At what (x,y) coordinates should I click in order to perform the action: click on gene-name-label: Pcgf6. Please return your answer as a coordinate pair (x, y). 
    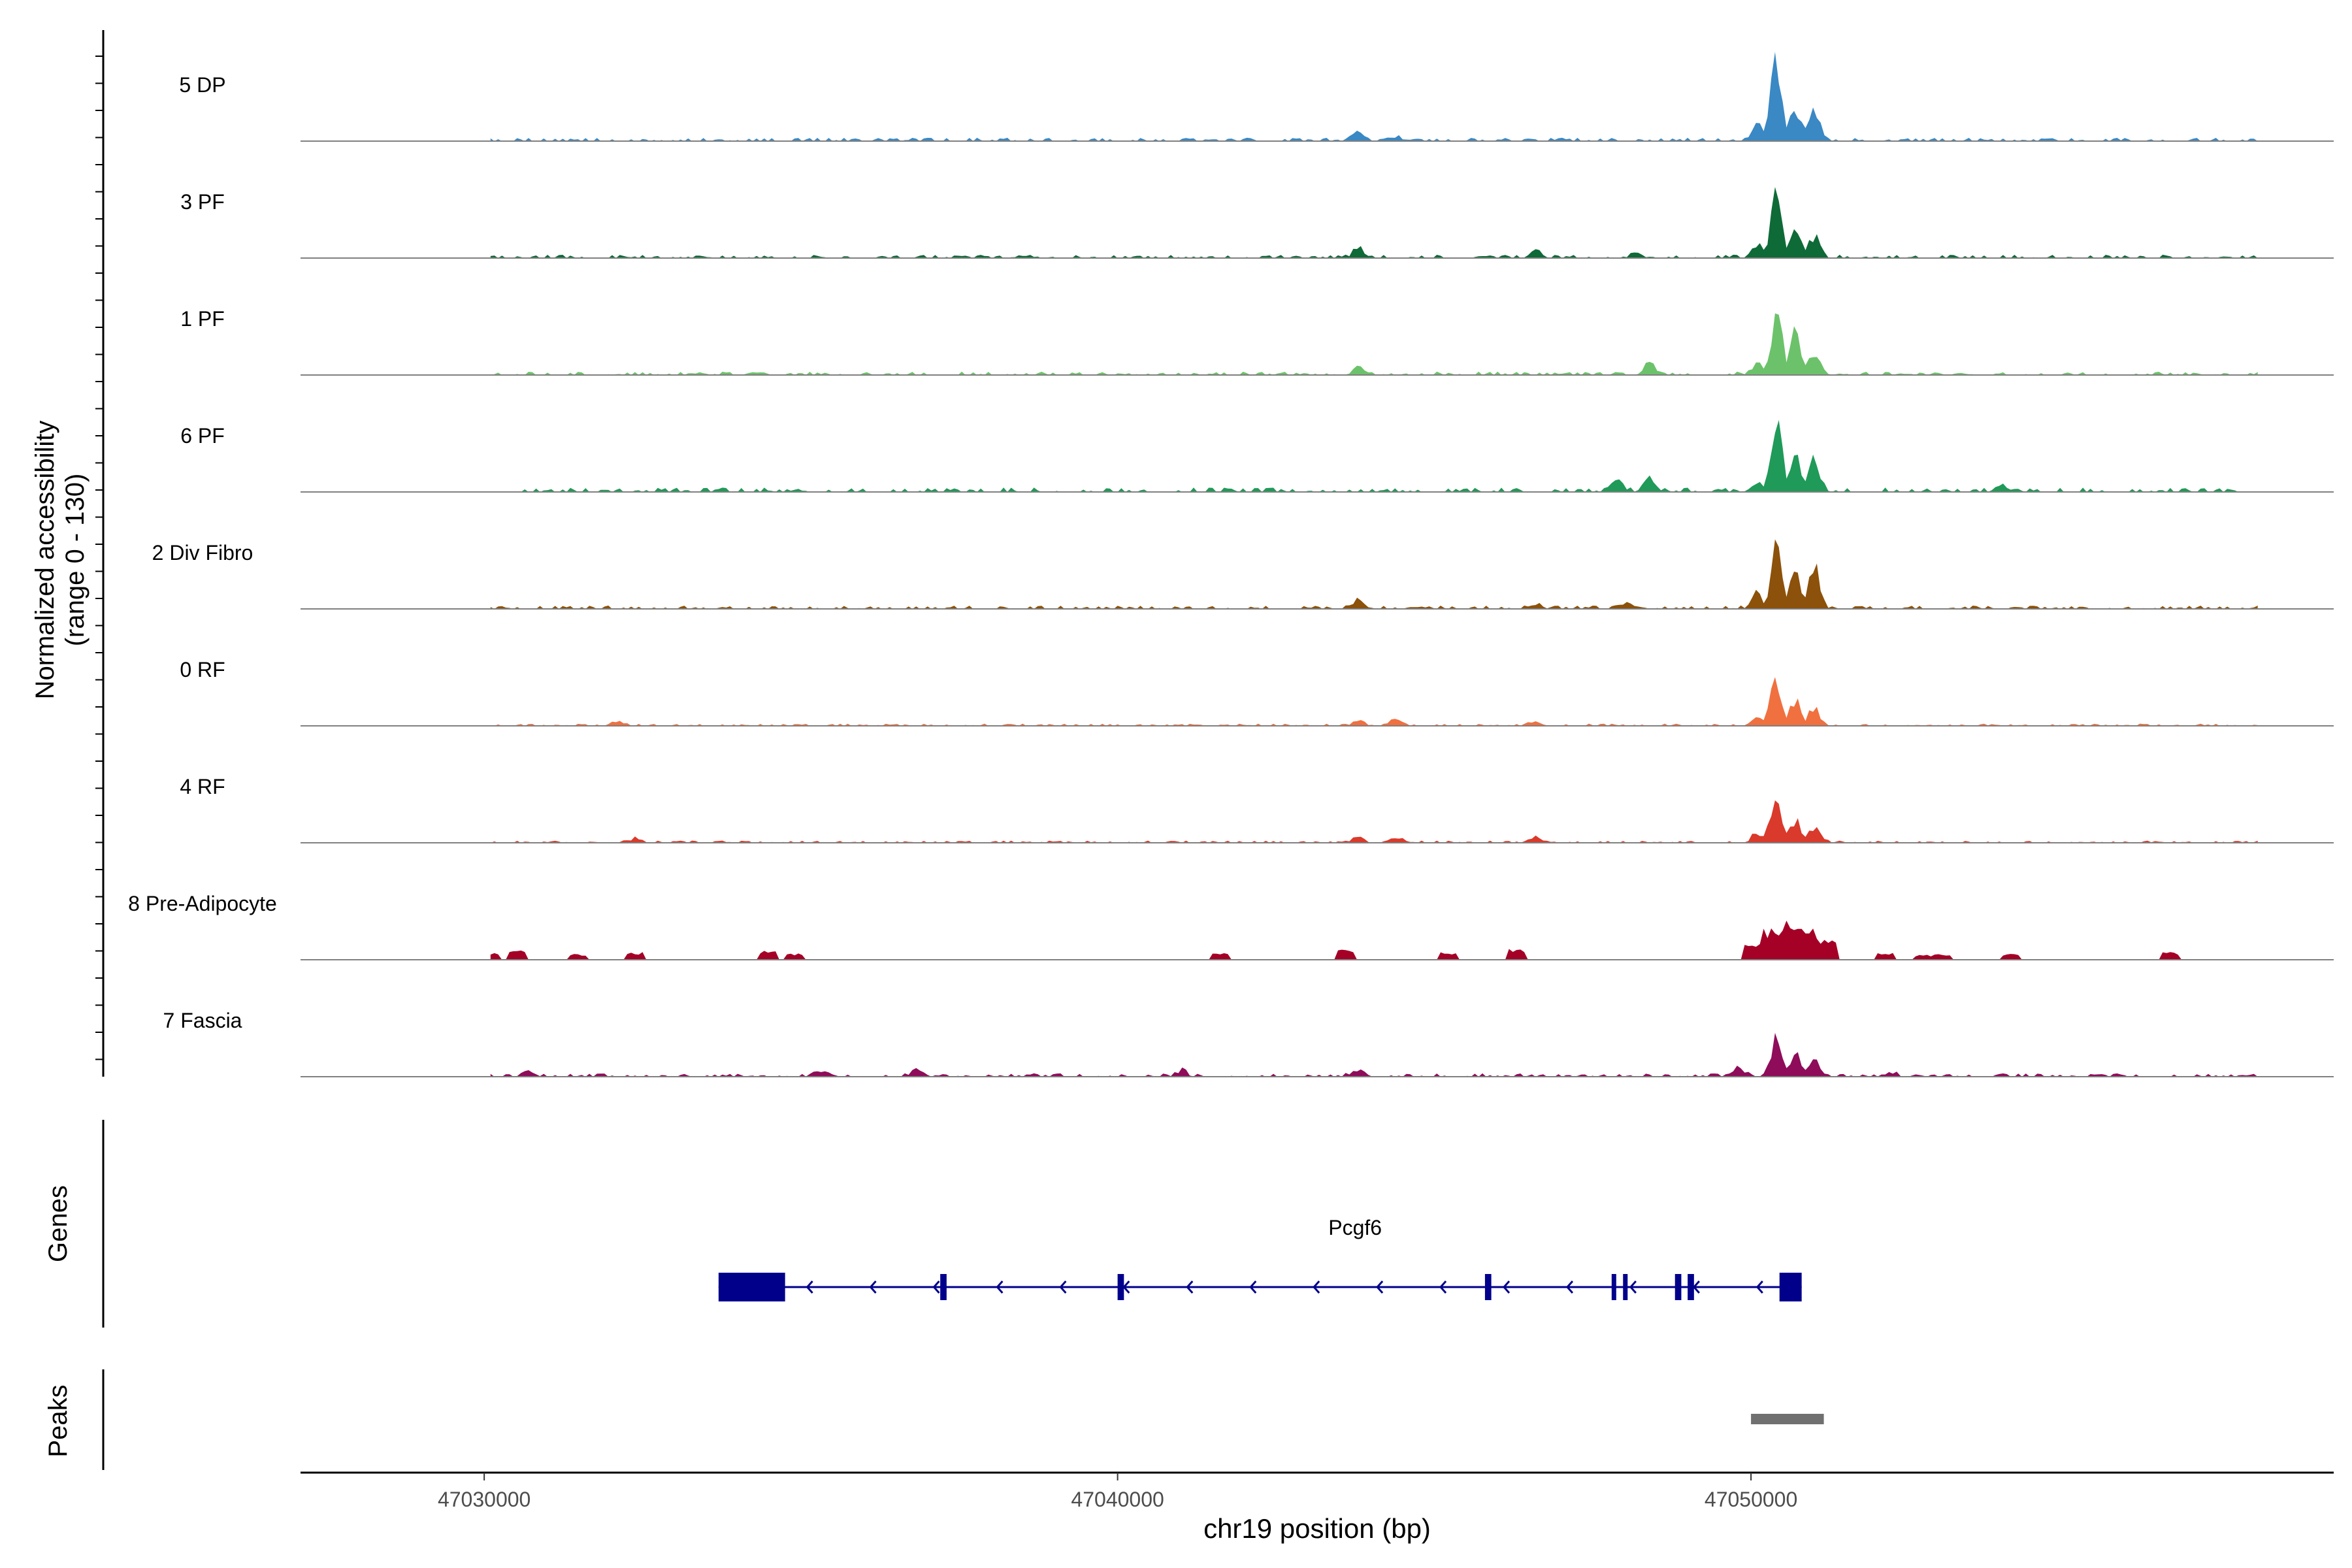
    Looking at the image, I should click on (1355, 1227).